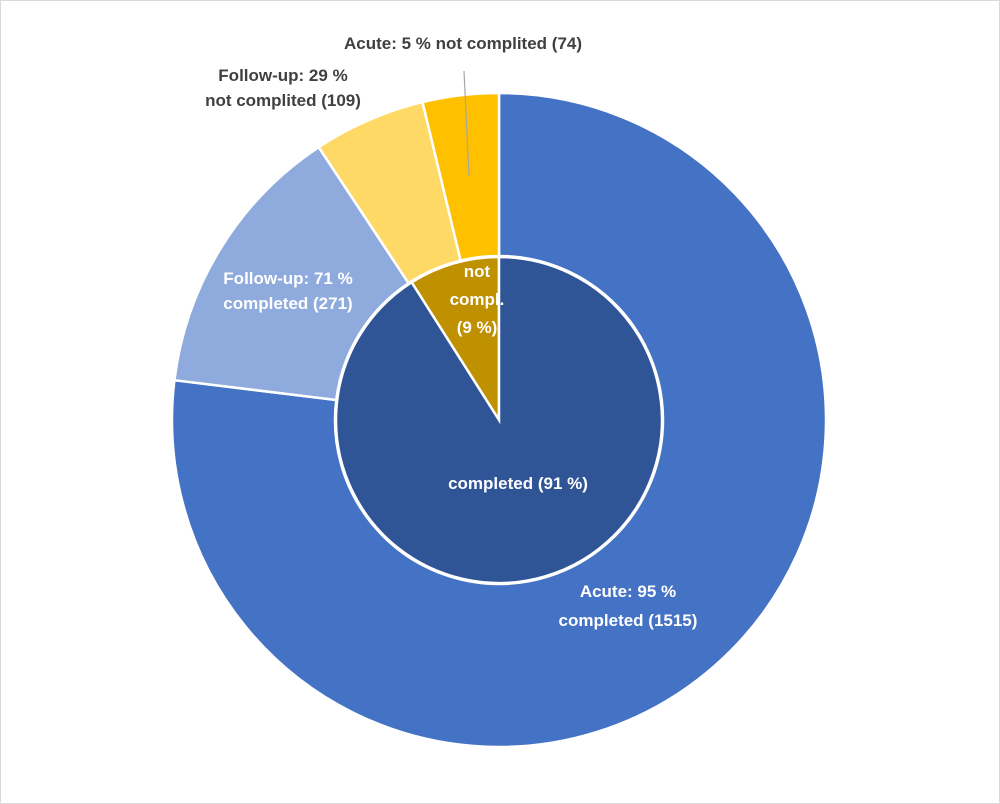 The height and width of the screenshot is (804, 1000). What do you see at coordinates (477, 299) in the screenshot?
I see `label-not-completed: not compl. (9 %)` at bounding box center [477, 299].